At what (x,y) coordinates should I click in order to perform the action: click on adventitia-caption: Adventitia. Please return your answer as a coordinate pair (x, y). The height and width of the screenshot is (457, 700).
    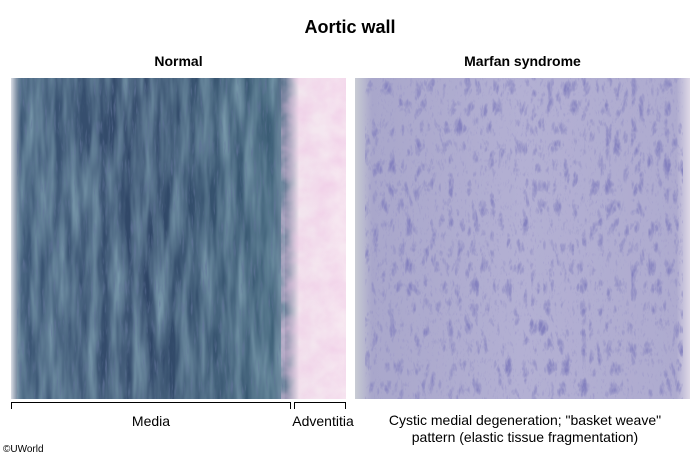
    Looking at the image, I should click on (323, 421).